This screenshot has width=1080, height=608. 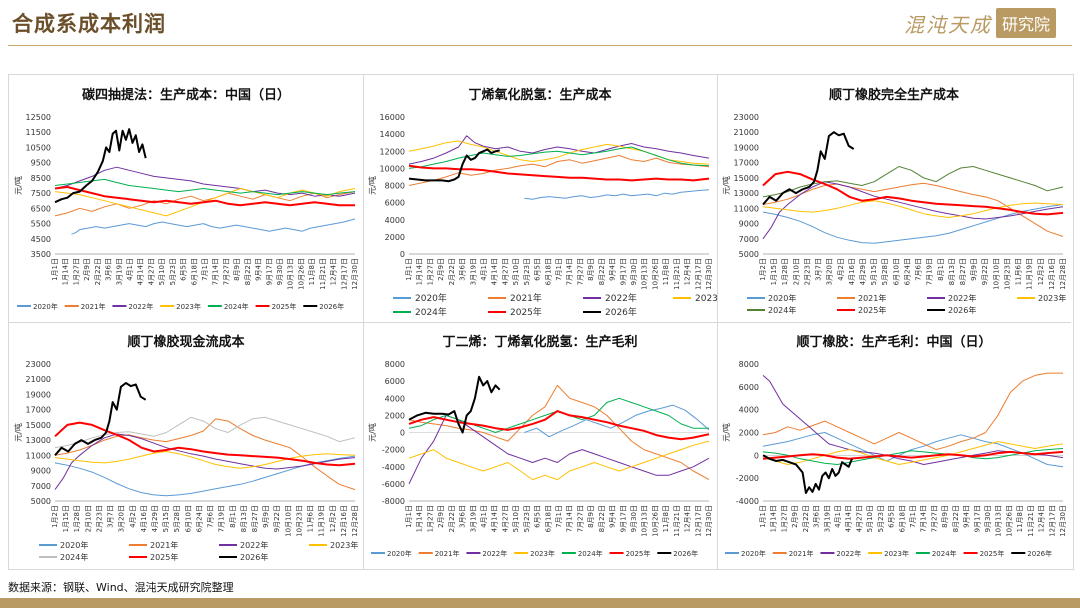 What do you see at coordinates (420, 518) in the screenshot?
I see `x-tick-label: 1月14日` at bounding box center [420, 518].